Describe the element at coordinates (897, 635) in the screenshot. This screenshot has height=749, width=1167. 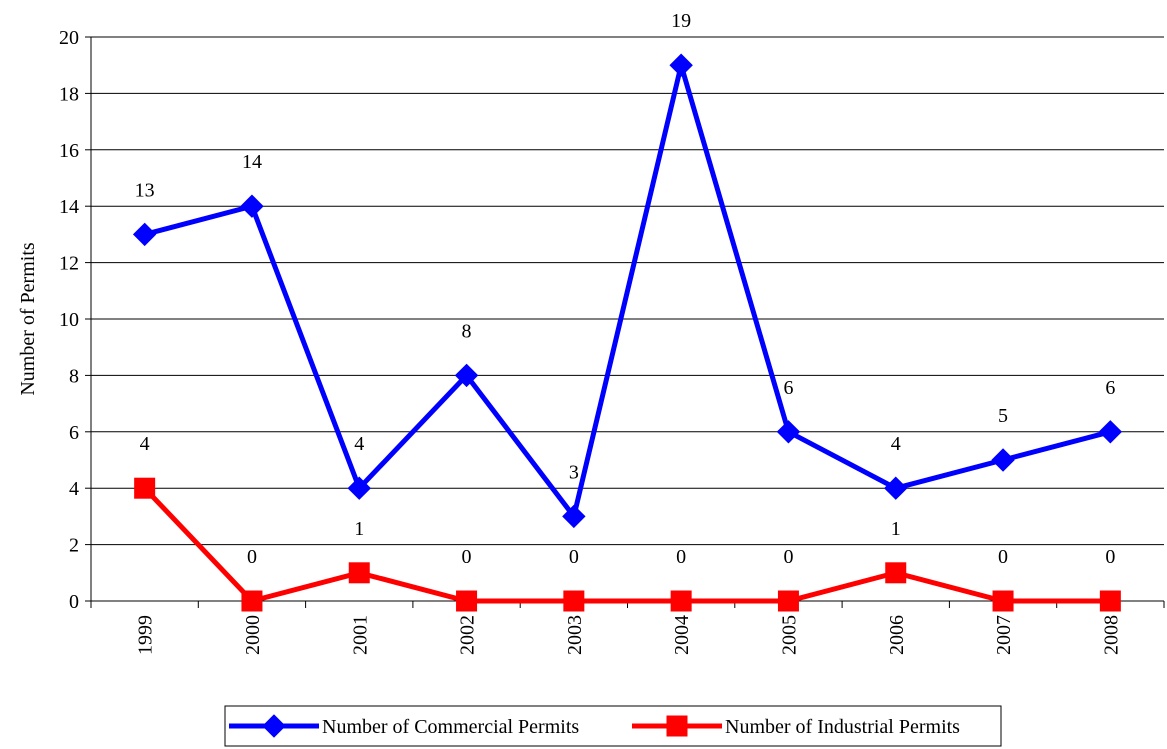
I see `x-tick-label: 2006` at that location.